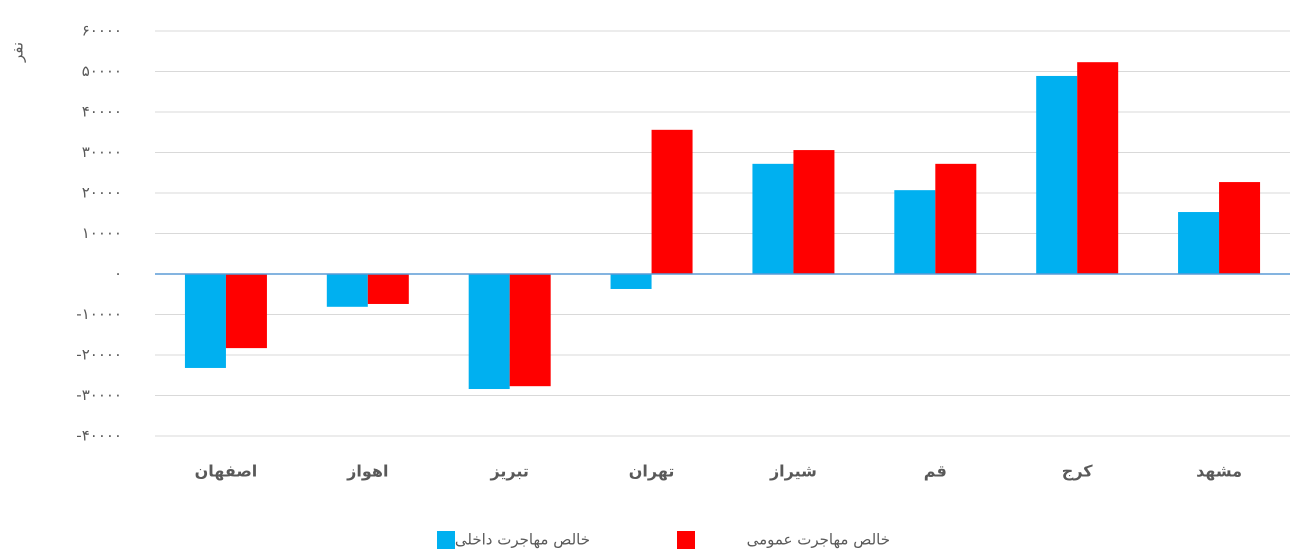  I want to click on x-tick-label: تبریز, so click(508, 471).